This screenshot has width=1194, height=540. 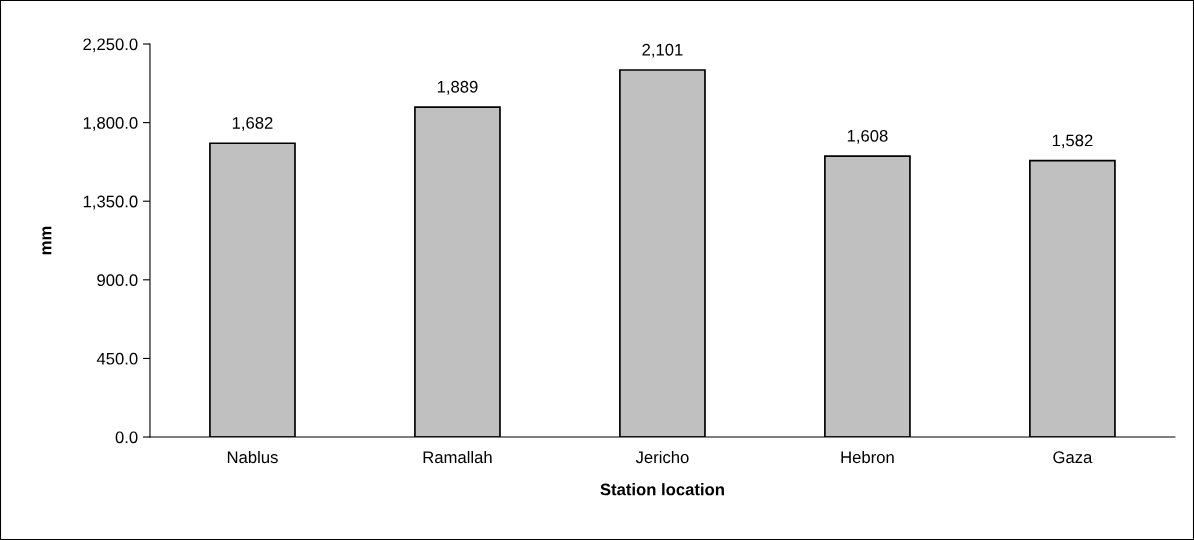 What do you see at coordinates (110, 202) in the screenshot?
I see `y-tick-label: 1,350.0` at bounding box center [110, 202].